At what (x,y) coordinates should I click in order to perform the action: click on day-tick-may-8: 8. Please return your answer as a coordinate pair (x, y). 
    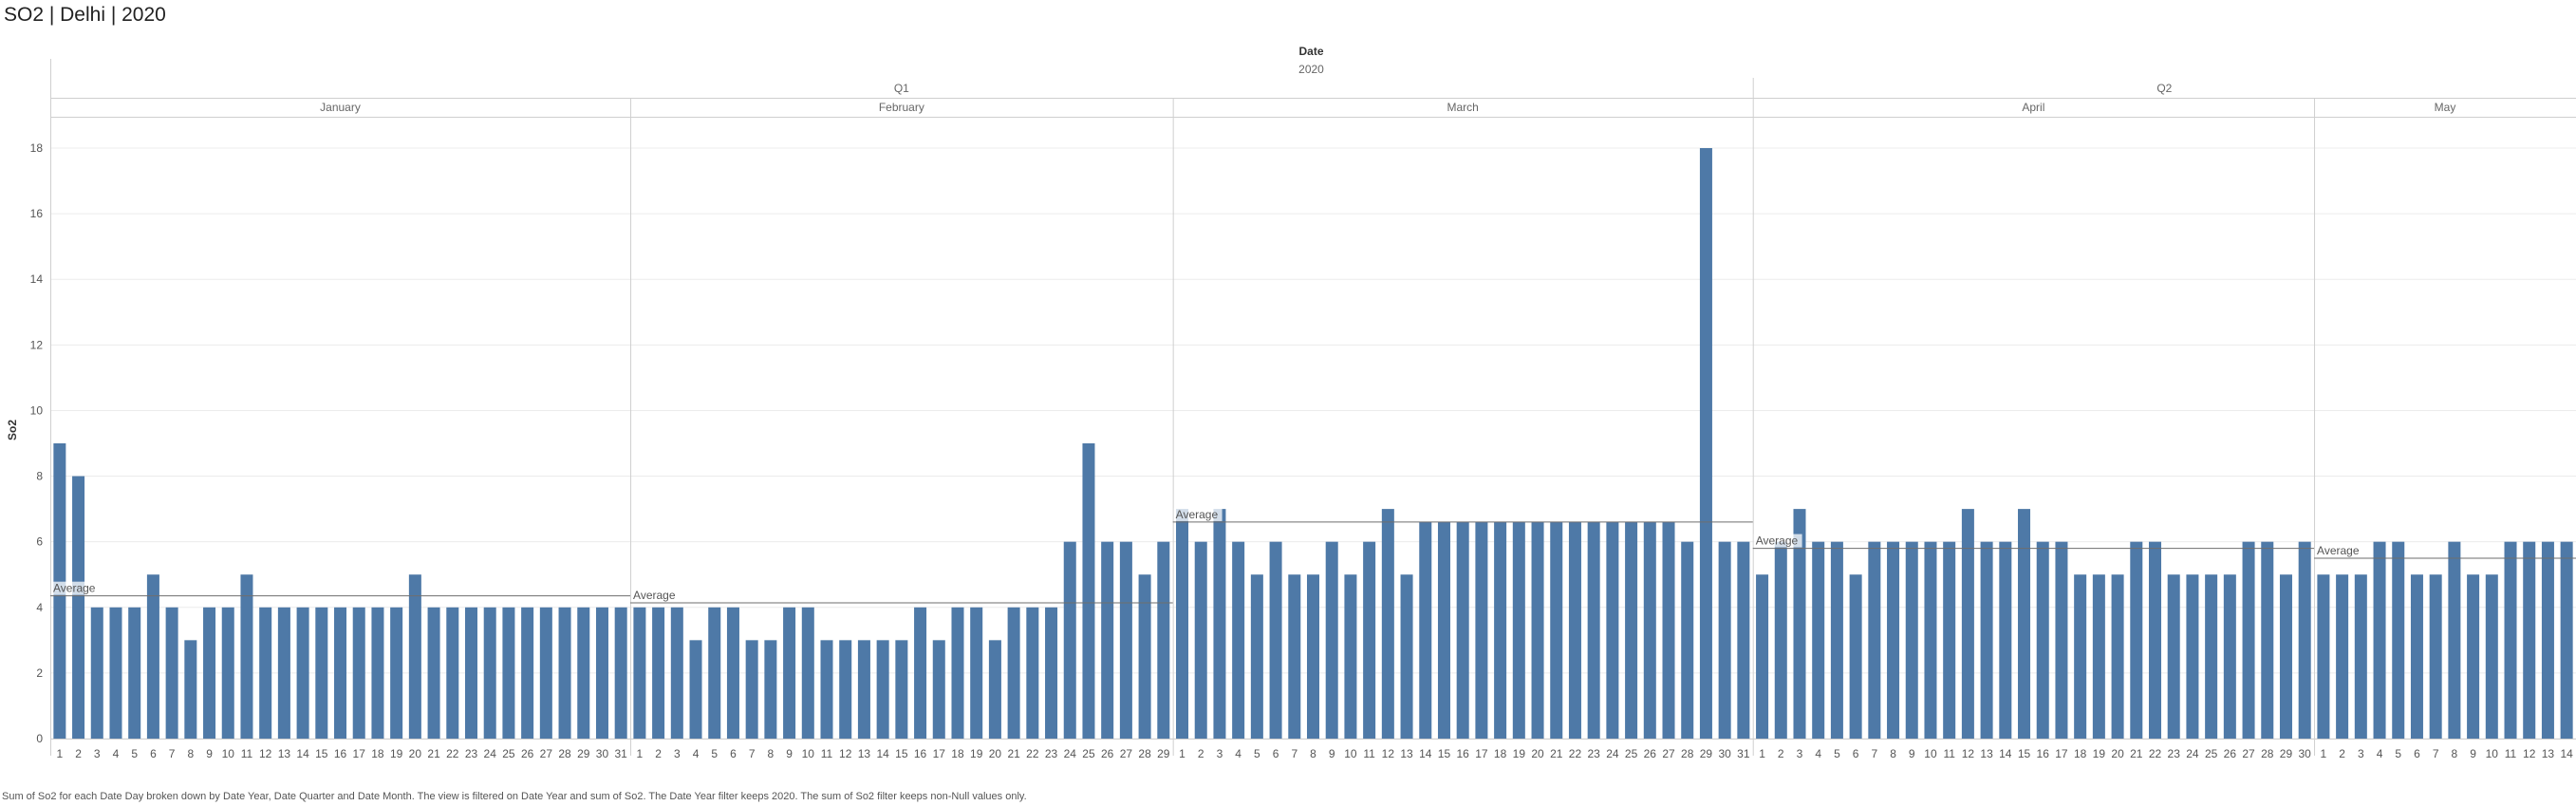
    Looking at the image, I should click on (2455, 753).